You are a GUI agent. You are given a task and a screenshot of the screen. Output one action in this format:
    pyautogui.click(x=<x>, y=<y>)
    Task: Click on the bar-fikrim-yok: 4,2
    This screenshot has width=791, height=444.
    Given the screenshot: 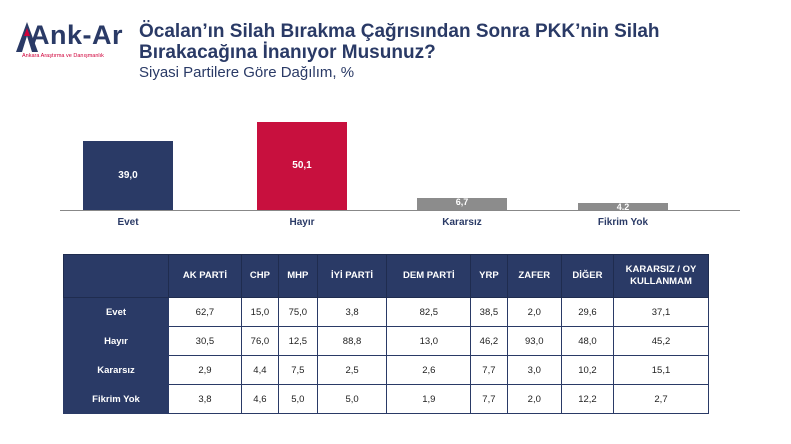 What is the action you would take?
    pyautogui.click(x=623, y=206)
    